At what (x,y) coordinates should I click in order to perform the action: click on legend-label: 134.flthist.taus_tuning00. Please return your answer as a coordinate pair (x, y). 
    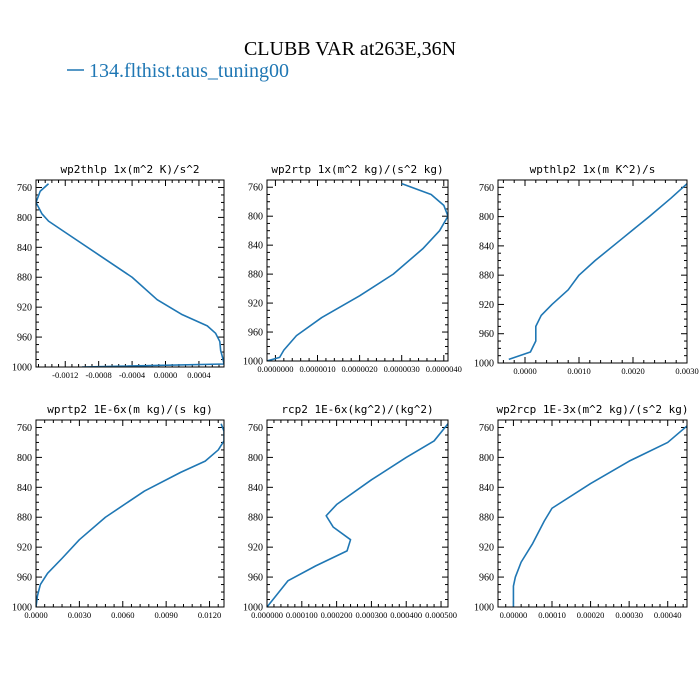
    Looking at the image, I should click on (189, 71).